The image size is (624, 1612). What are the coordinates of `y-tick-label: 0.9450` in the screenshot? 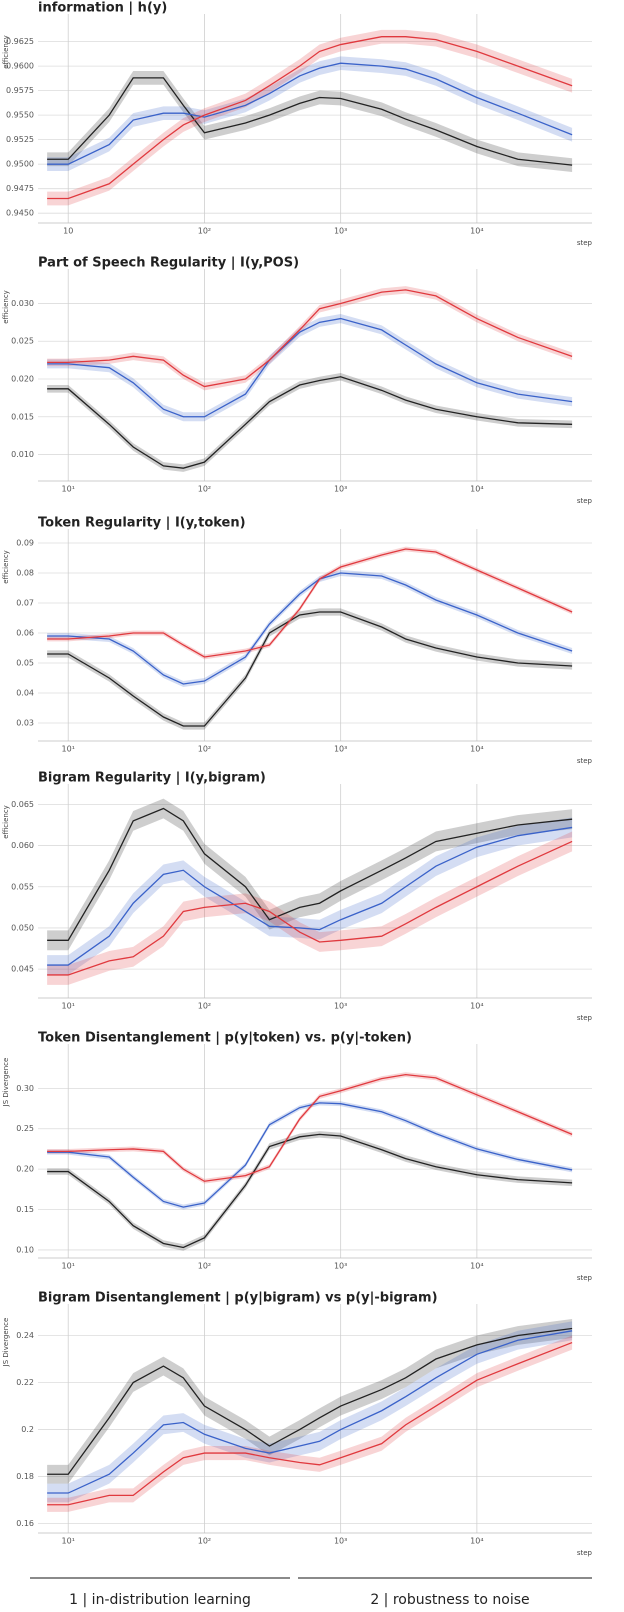 It's located at (20, 213).